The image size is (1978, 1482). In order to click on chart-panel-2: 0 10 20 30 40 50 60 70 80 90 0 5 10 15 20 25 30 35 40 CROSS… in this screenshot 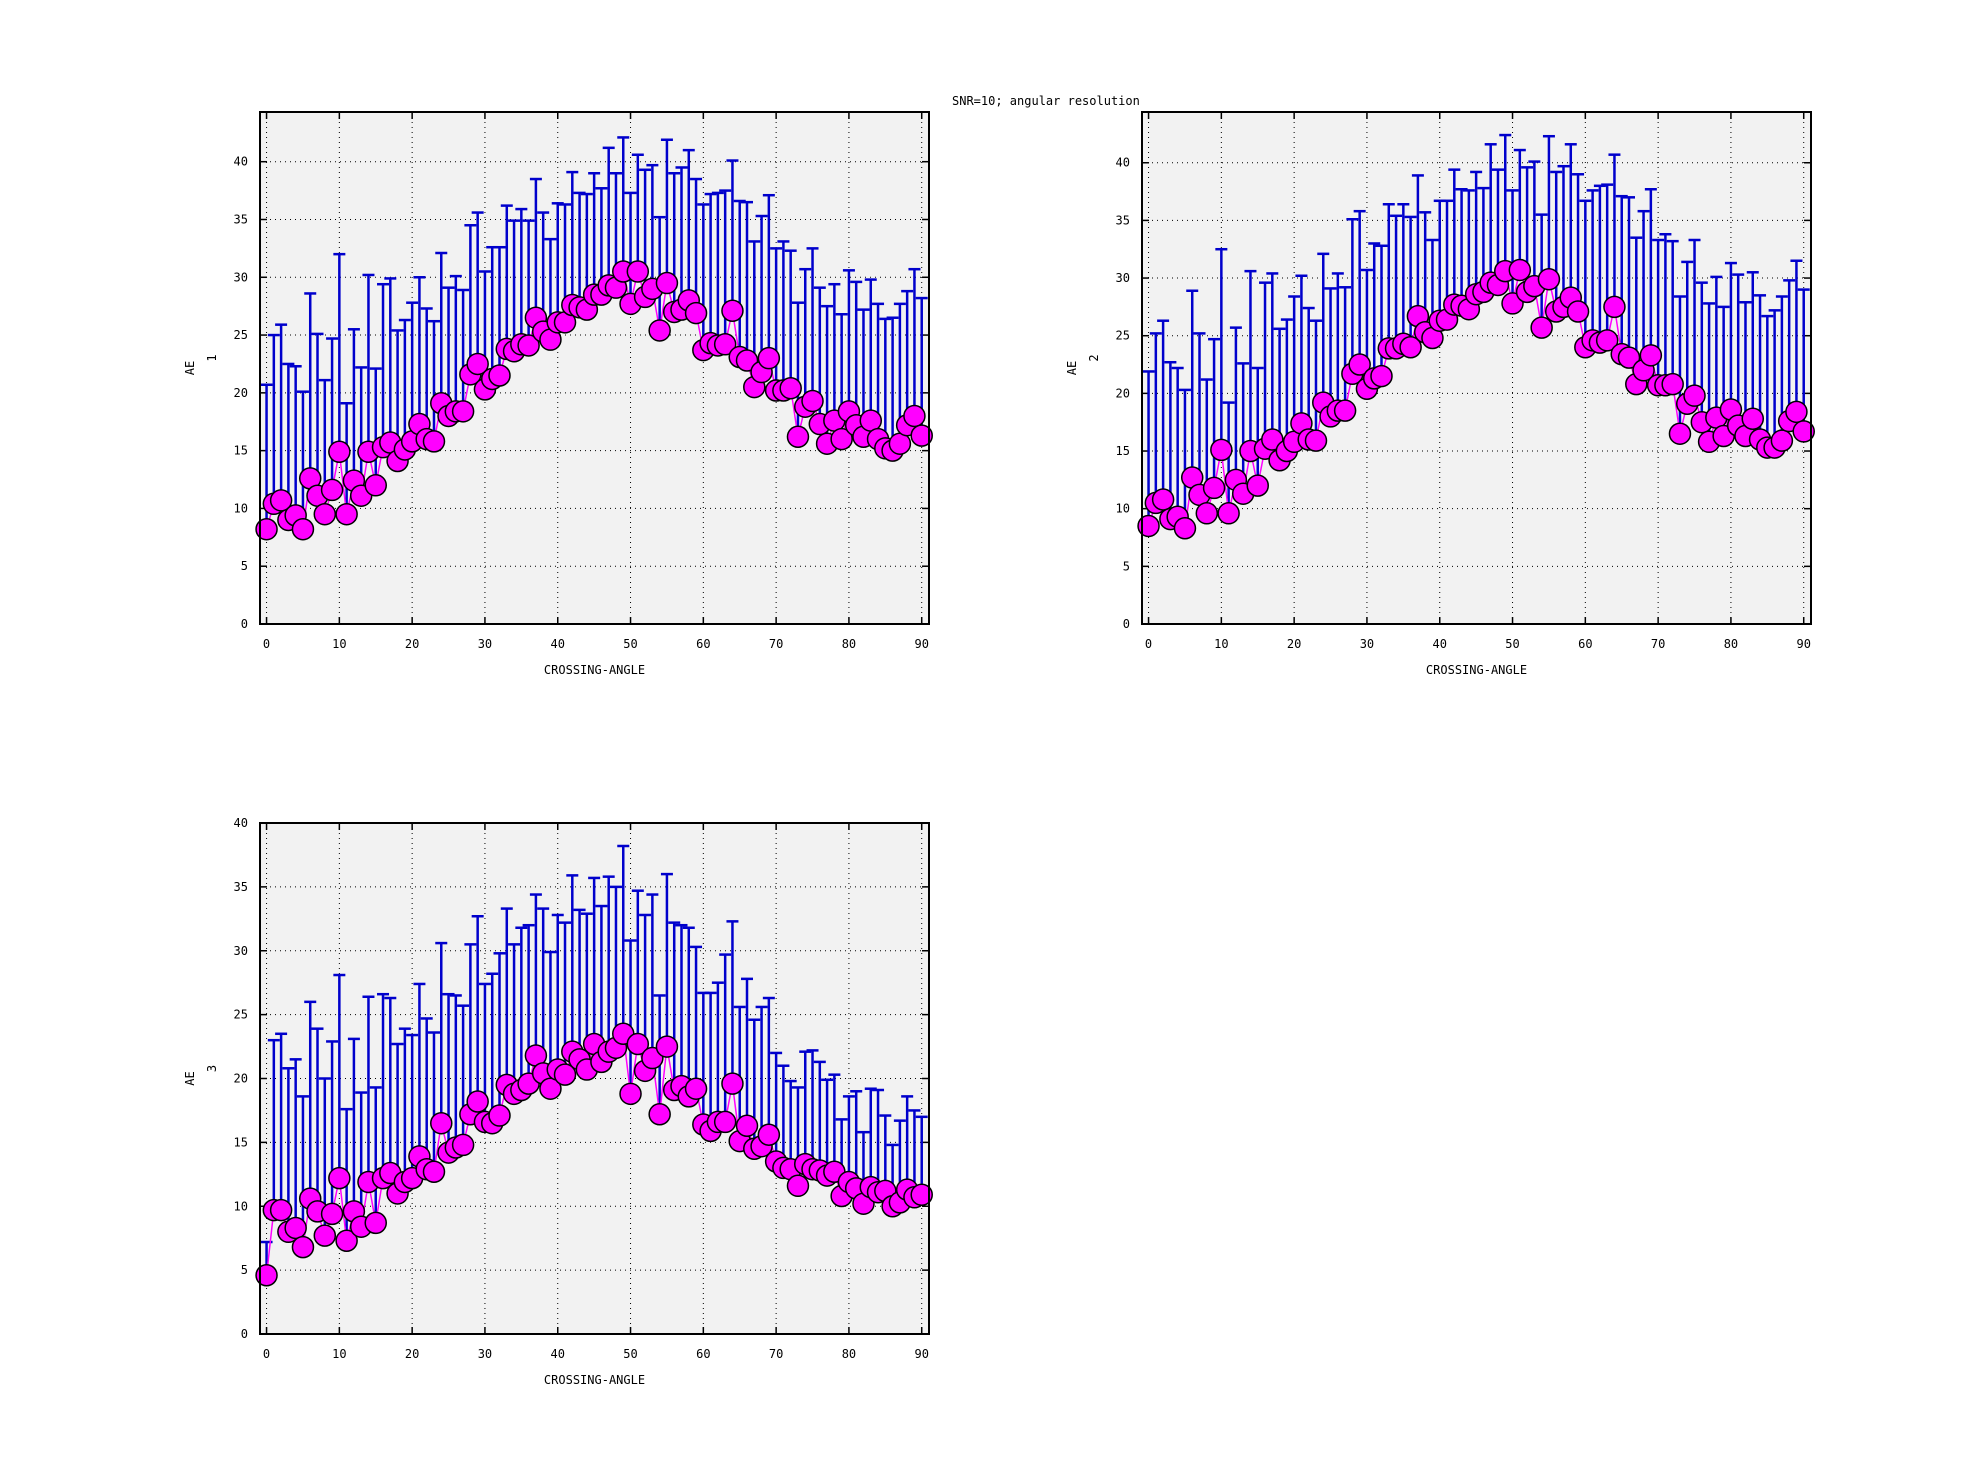, I will do `click(1440, 394)`.